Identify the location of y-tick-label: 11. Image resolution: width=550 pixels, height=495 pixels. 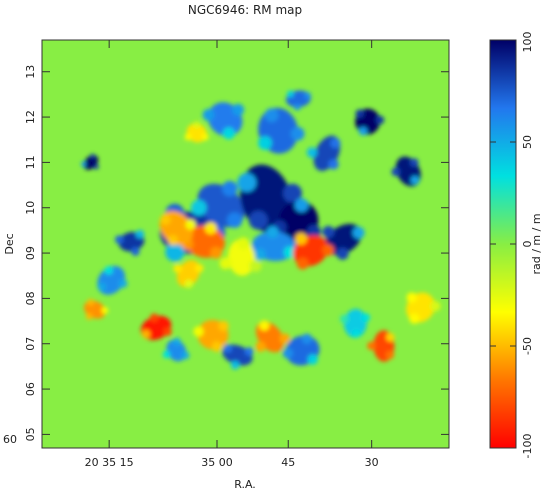
(30, 162).